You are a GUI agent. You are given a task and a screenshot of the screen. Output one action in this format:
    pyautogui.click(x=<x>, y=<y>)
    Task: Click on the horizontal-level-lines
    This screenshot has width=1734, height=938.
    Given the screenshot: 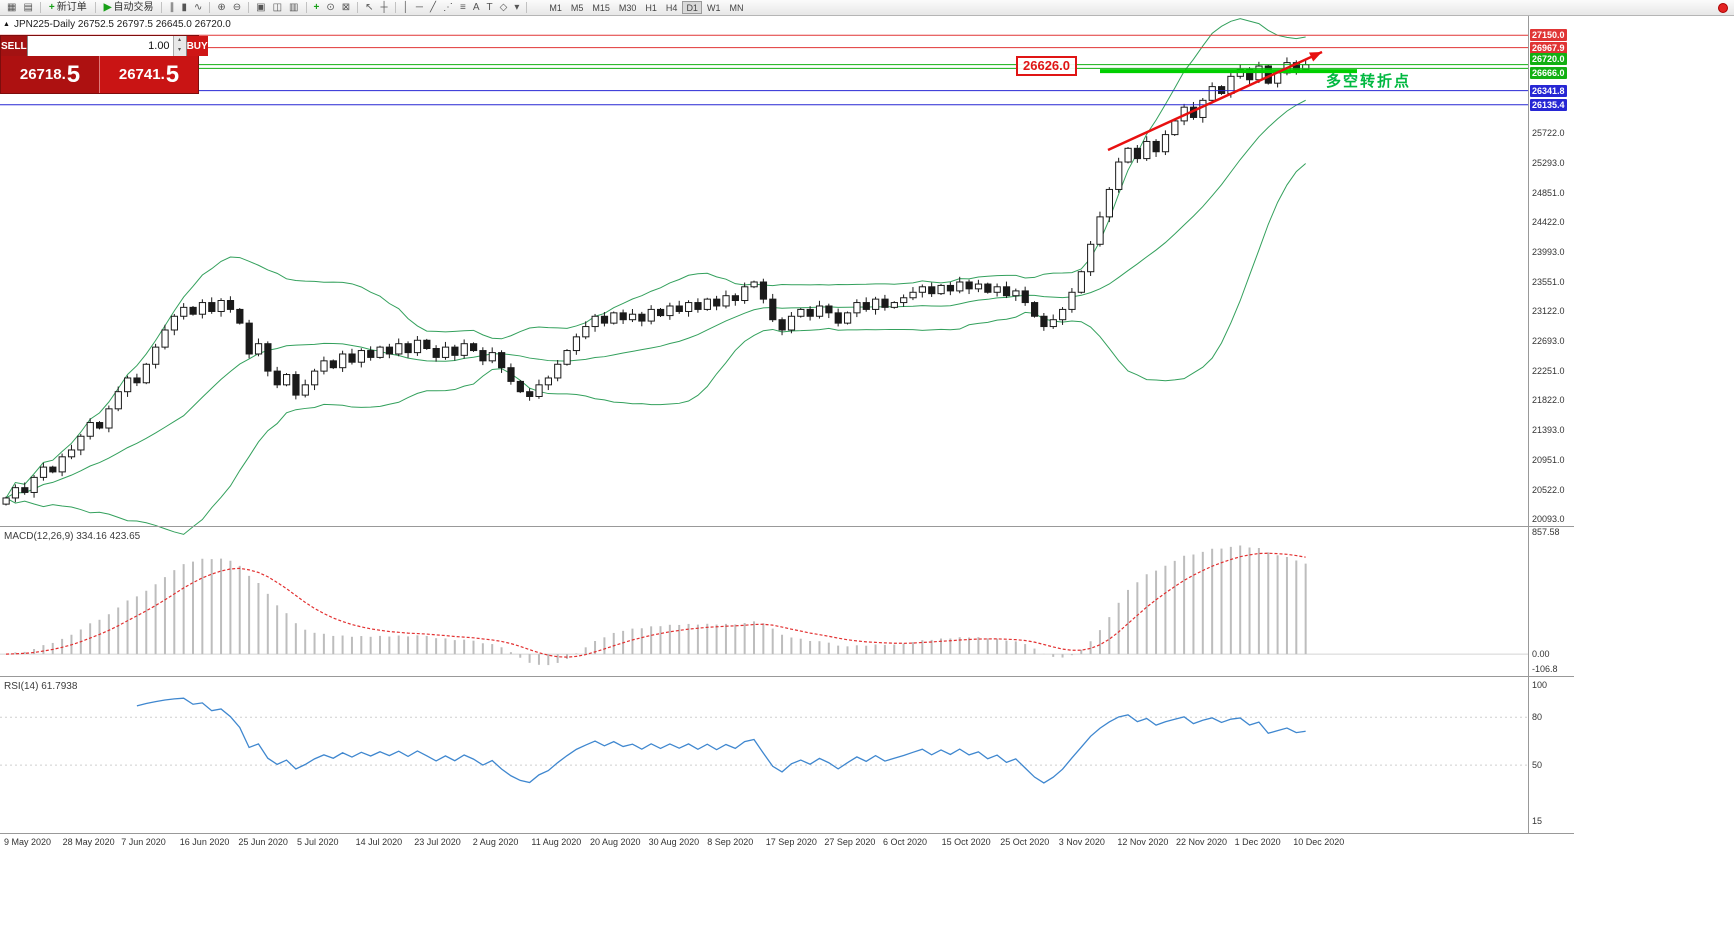 What is the action you would take?
    pyautogui.click(x=764, y=70)
    